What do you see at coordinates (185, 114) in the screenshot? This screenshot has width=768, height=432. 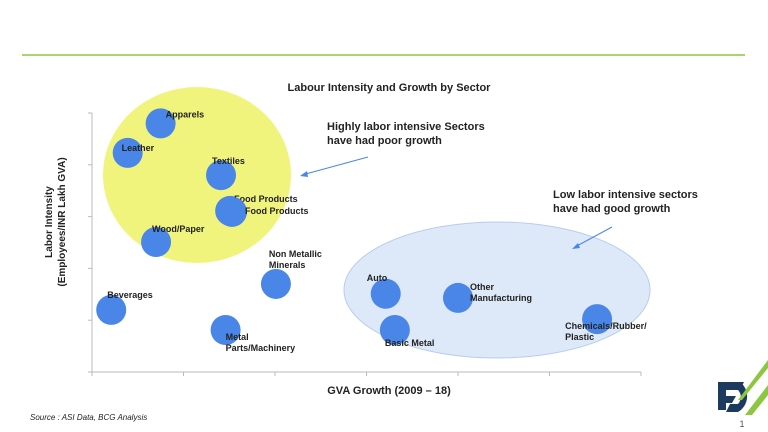 I see `point-label: Apparels` at bounding box center [185, 114].